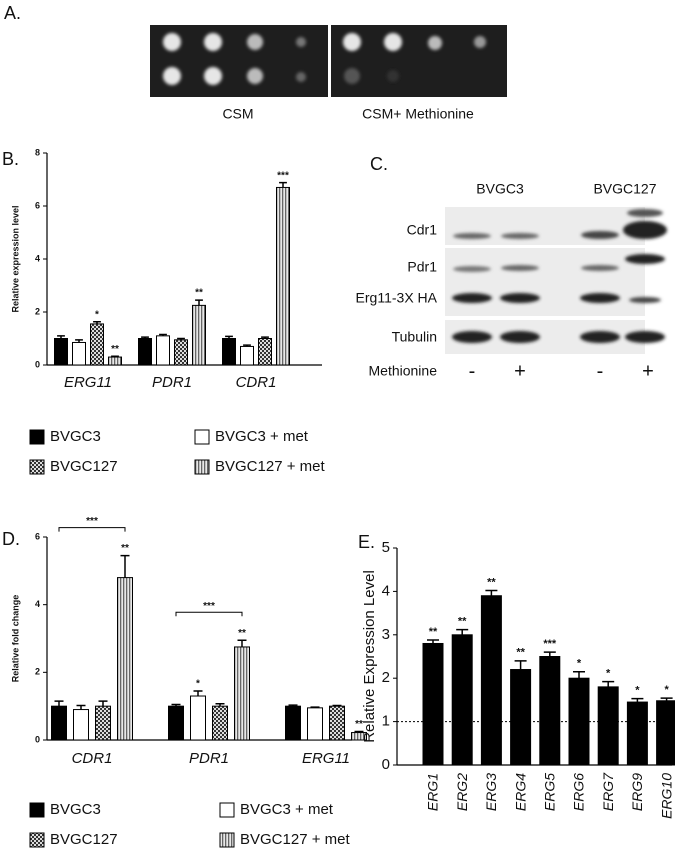 This screenshot has width=675, height=853. What do you see at coordinates (209, 606) in the screenshot?
I see `bracket-label: ***` at bounding box center [209, 606].